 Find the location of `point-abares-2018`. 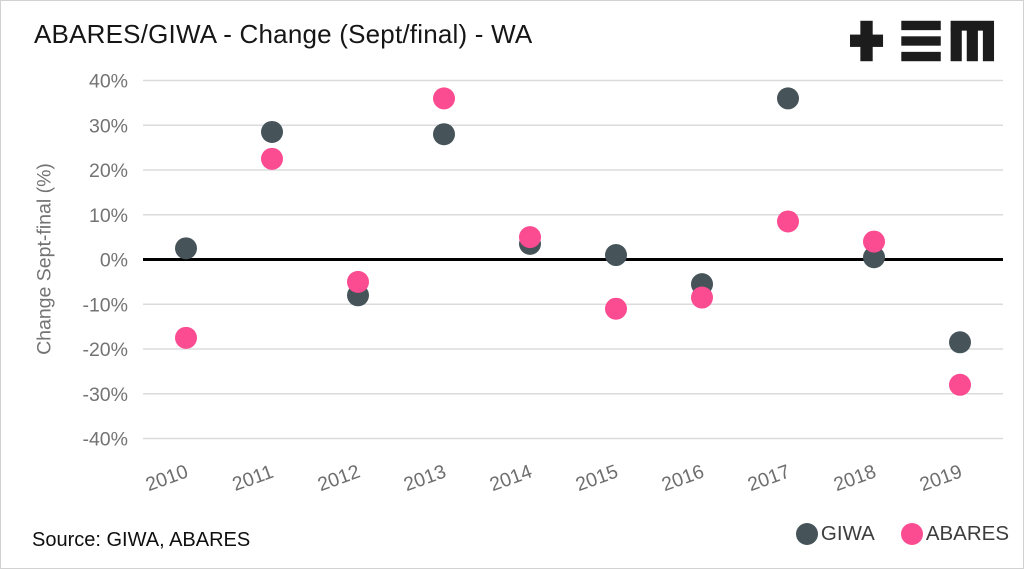

point-abares-2018 is located at coordinates (874, 241).